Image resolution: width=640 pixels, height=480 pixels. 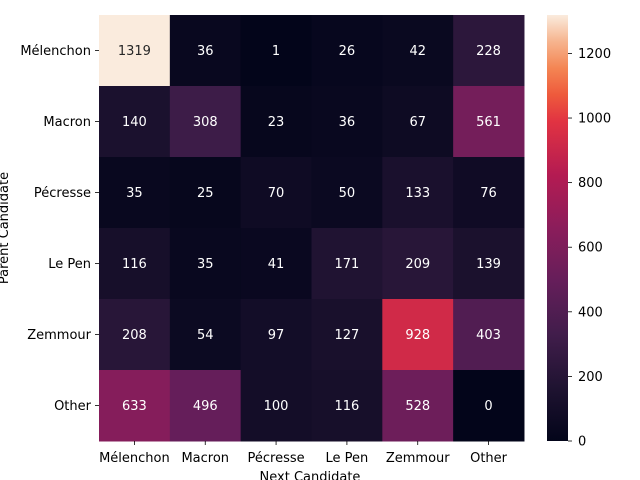 I want to click on colorbar-tick-label: 800, so click(x=590, y=183).